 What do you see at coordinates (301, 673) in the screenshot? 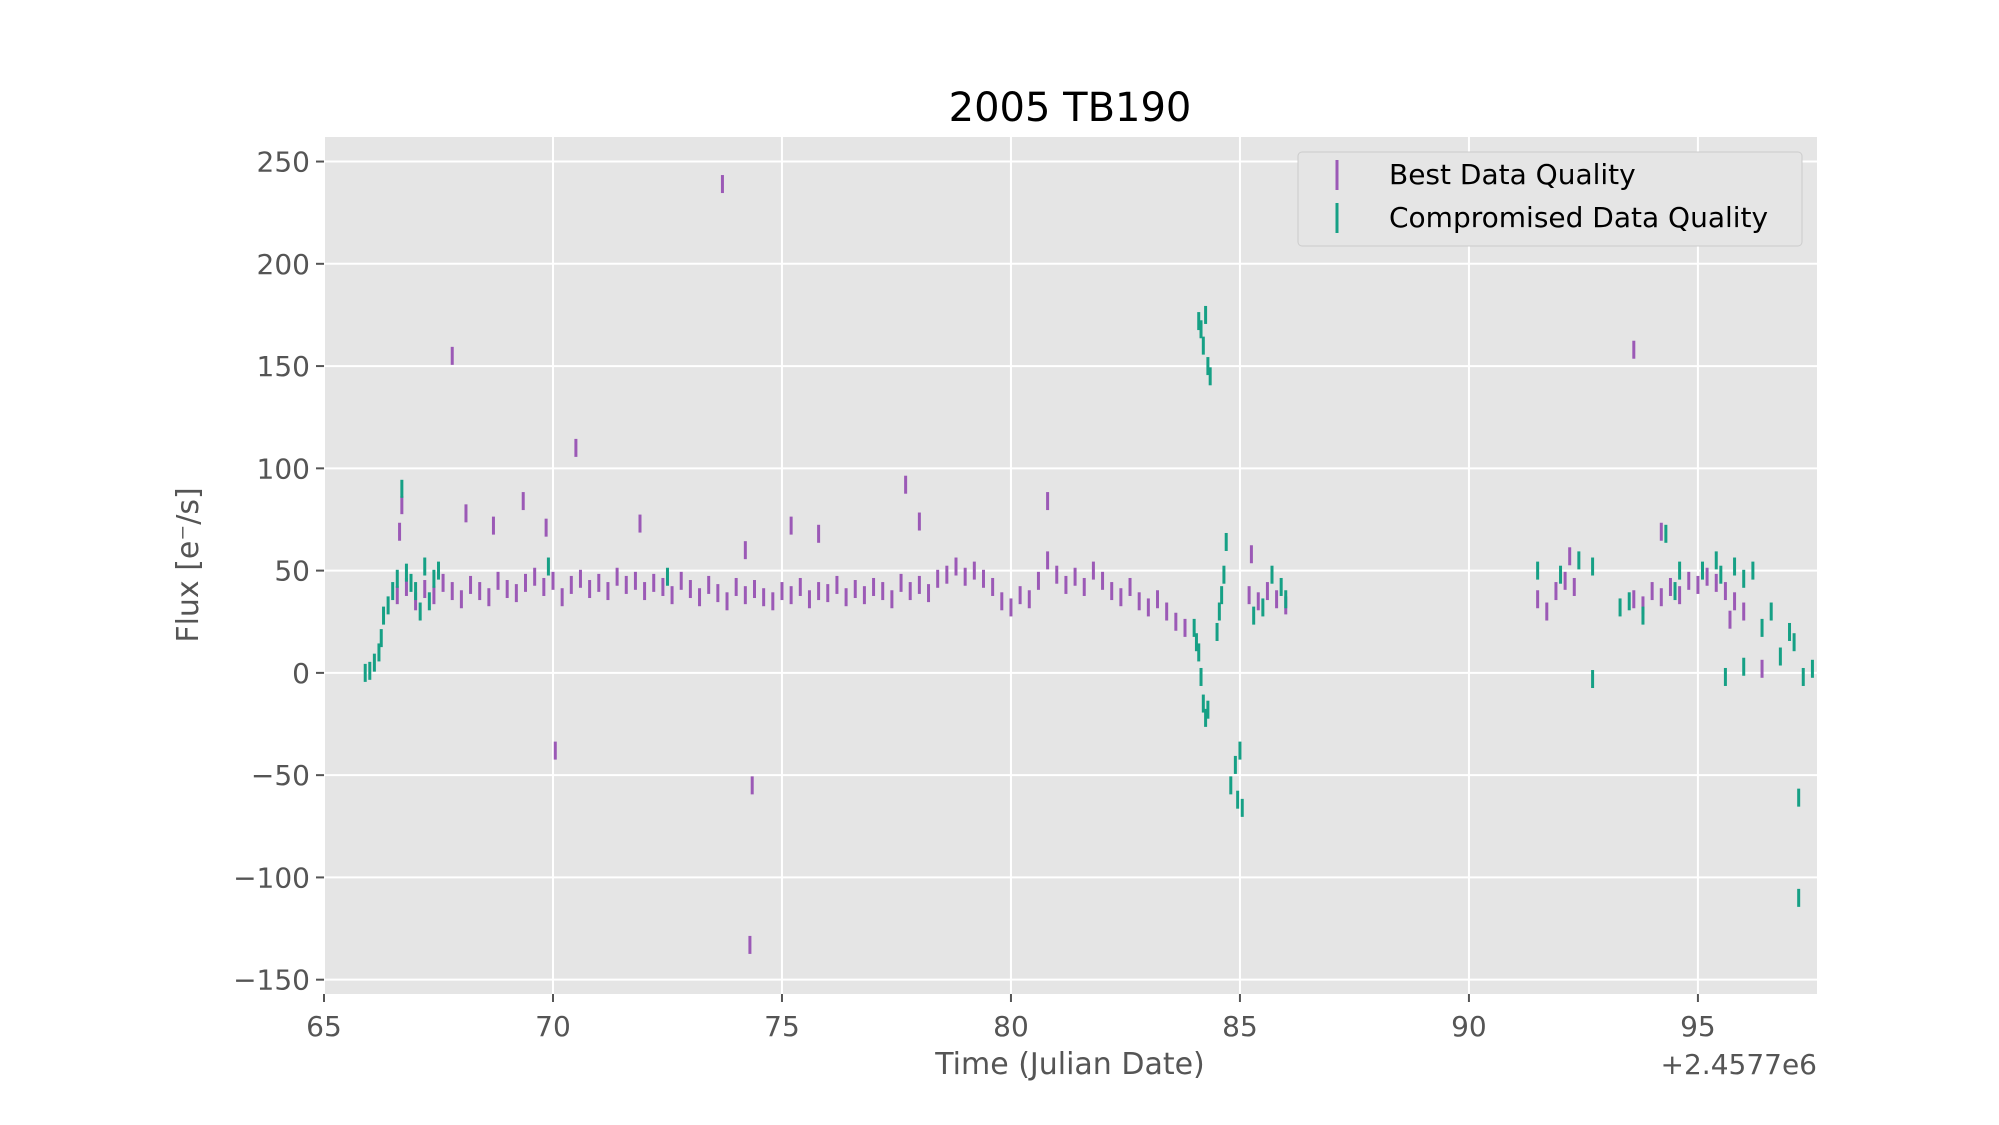
I see `y-tick-label: 0` at bounding box center [301, 673].